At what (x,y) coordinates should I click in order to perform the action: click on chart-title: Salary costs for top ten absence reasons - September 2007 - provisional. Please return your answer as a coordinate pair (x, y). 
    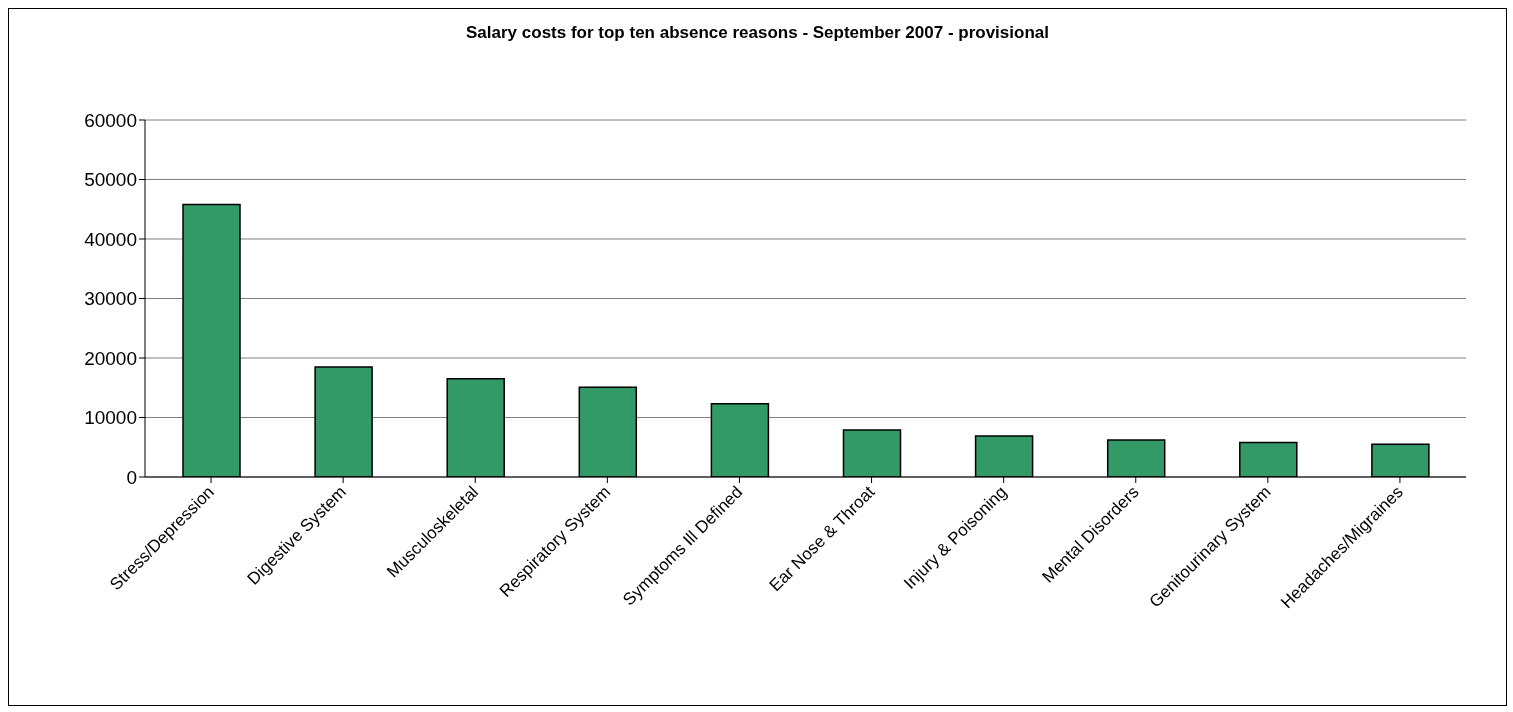
    Looking at the image, I should click on (757, 33).